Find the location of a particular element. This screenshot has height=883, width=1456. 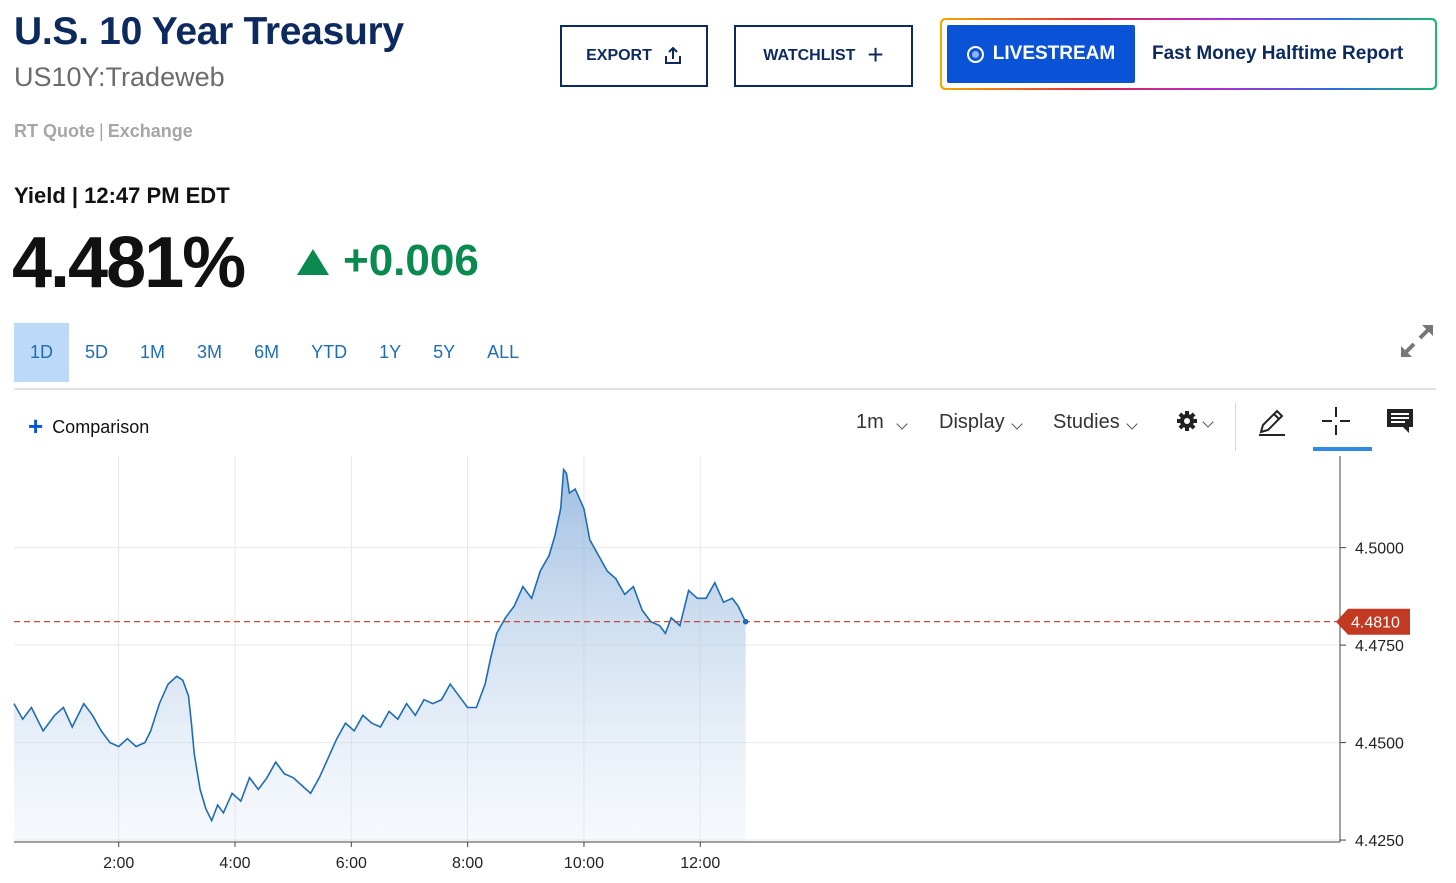

comparison-button: + Comparison is located at coordinates (89, 426).